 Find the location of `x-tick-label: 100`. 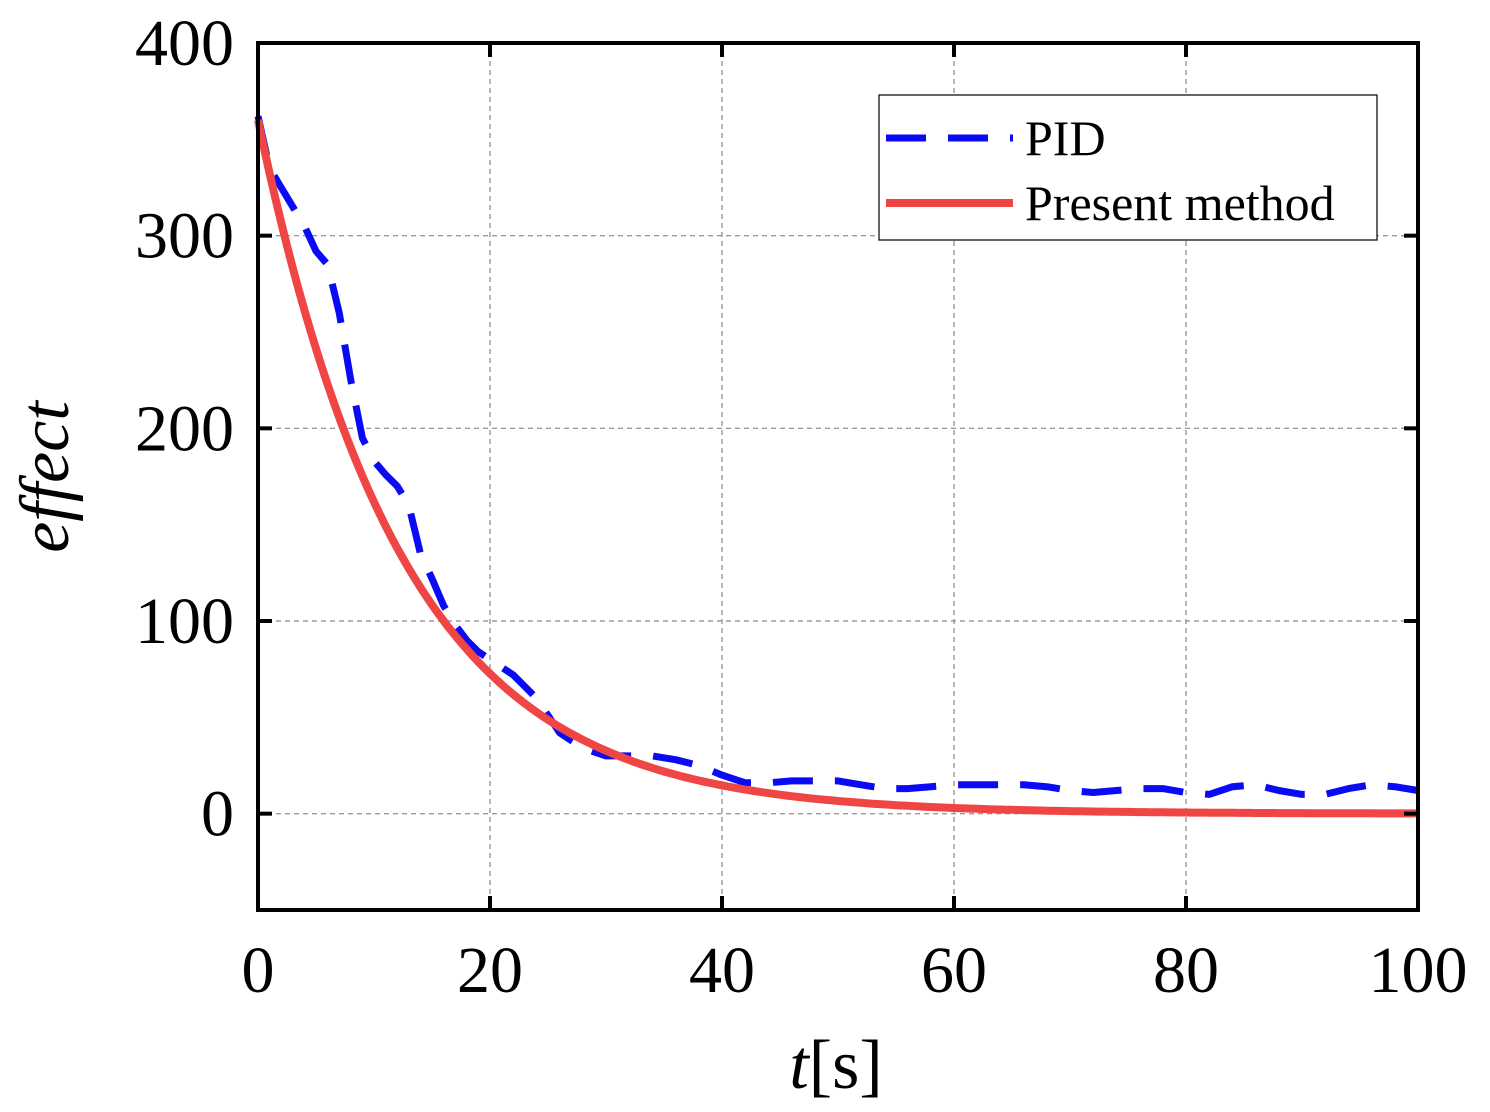

x-tick-label: 100 is located at coordinates (1418, 970).